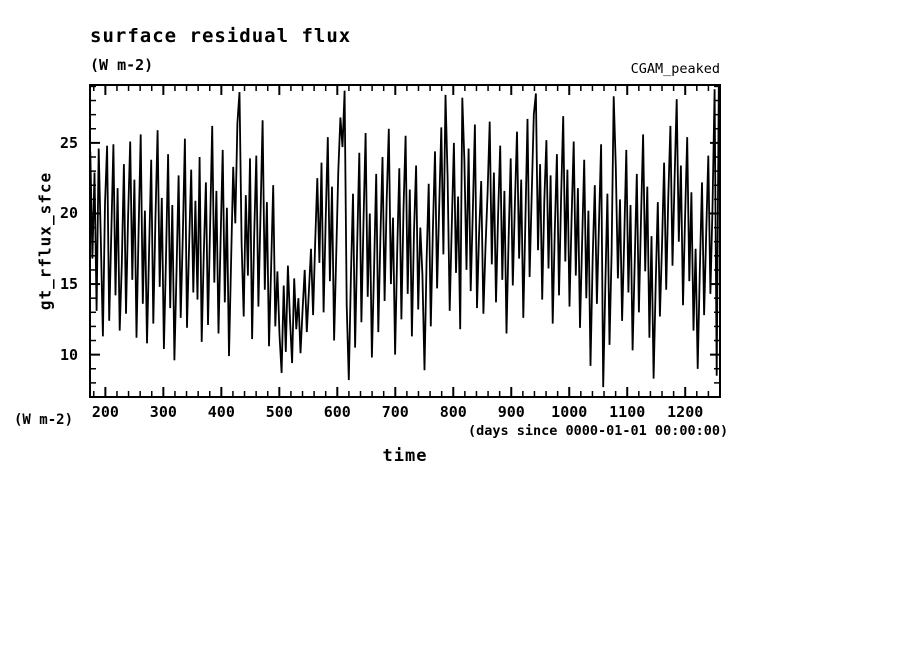 Image resolution: width=904 pixels, height=654 pixels. What do you see at coordinates (68, 354) in the screenshot?
I see `y-tick-label: 10` at bounding box center [68, 354].